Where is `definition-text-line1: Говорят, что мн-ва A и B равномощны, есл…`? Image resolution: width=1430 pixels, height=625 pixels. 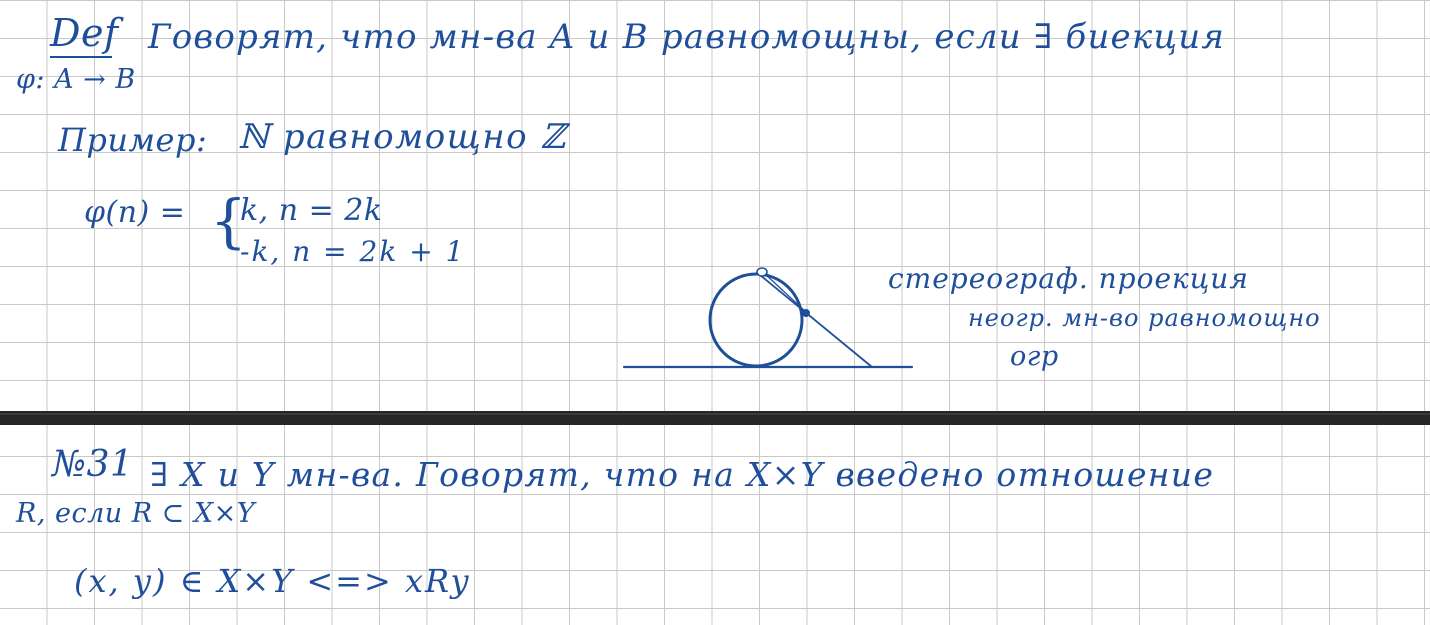 definition-text-line1: Говорят, что мн-ва A и B равномощны, есл… is located at coordinates (687, 37).